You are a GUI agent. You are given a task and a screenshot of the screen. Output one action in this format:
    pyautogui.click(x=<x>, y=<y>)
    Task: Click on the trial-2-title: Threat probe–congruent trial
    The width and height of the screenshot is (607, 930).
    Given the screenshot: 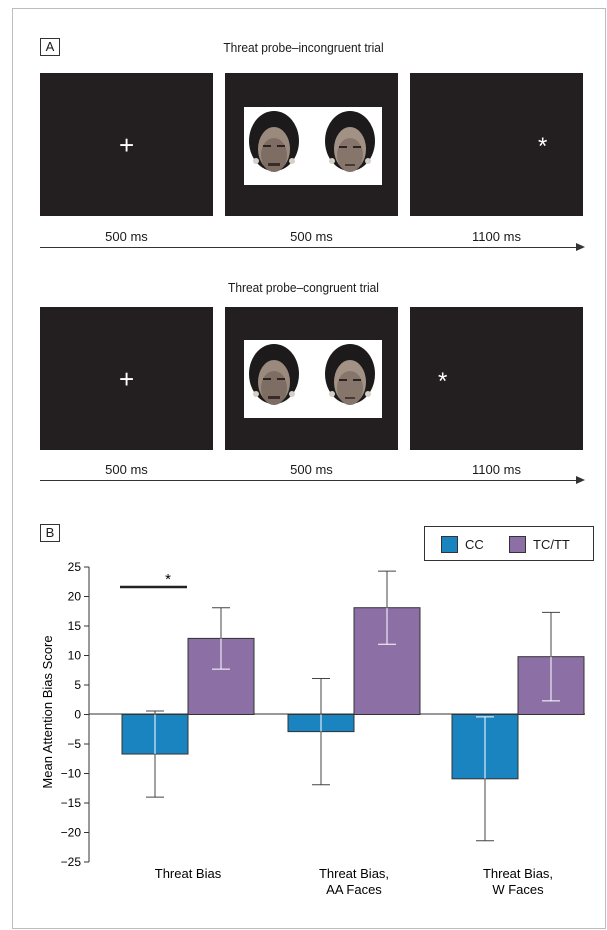 What is the action you would take?
    pyautogui.click(x=303, y=287)
    